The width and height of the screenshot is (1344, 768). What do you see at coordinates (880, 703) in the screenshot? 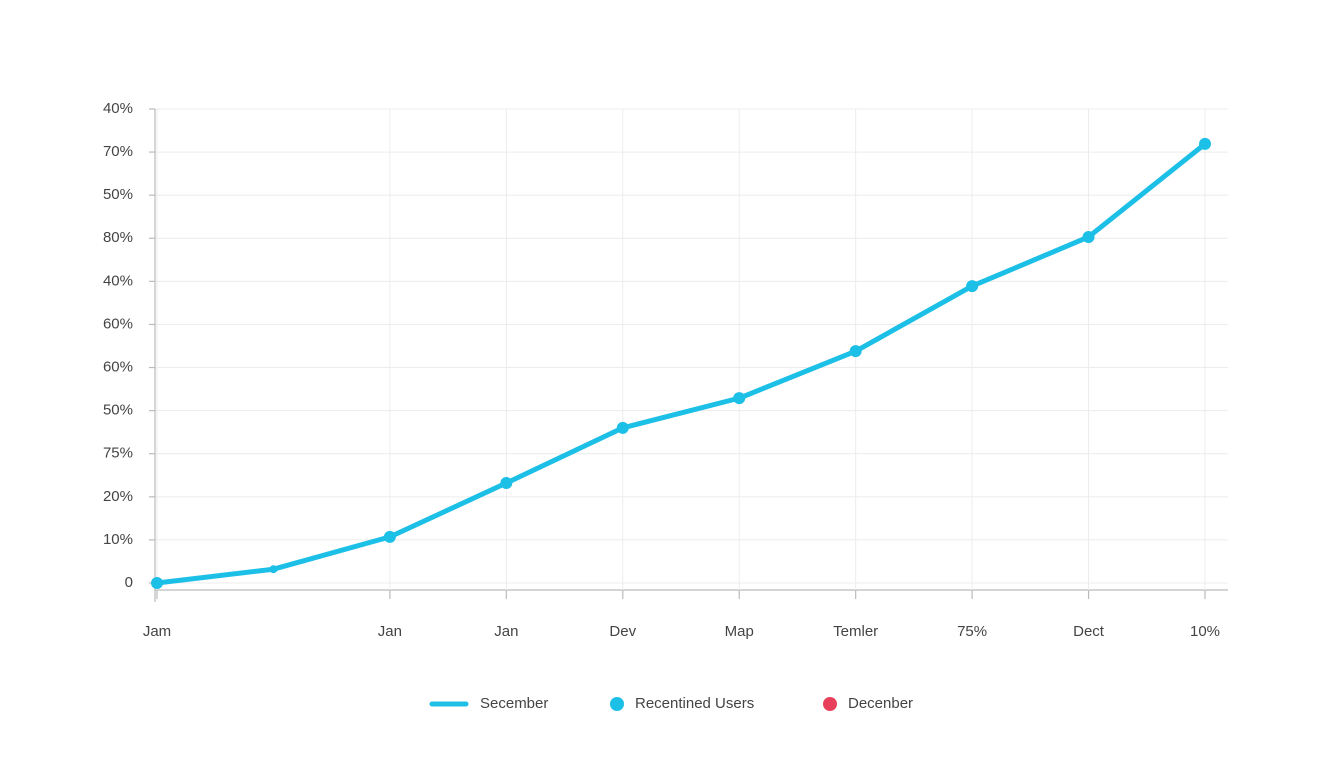
I see `legend-label: Decenber` at bounding box center [880, 703].